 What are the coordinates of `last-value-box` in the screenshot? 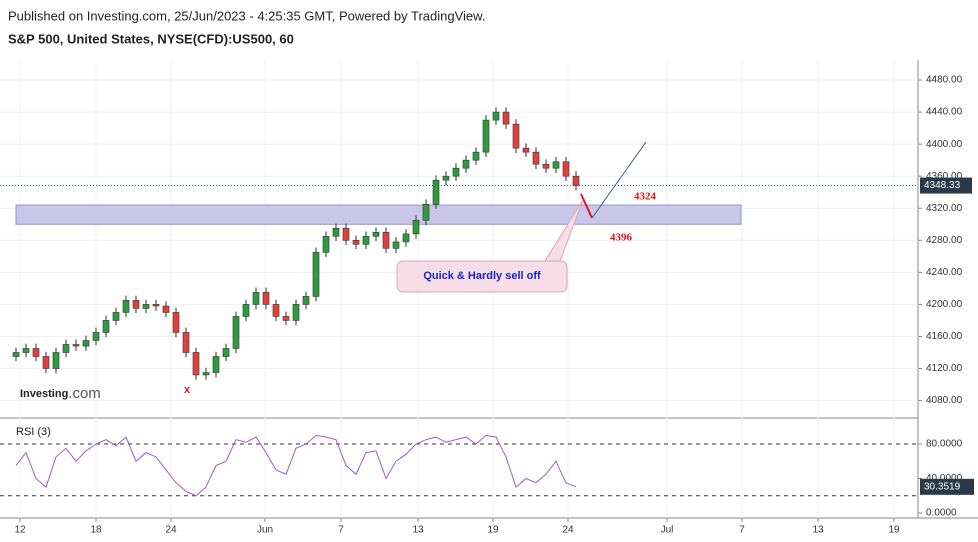 It's located at (947, 486).